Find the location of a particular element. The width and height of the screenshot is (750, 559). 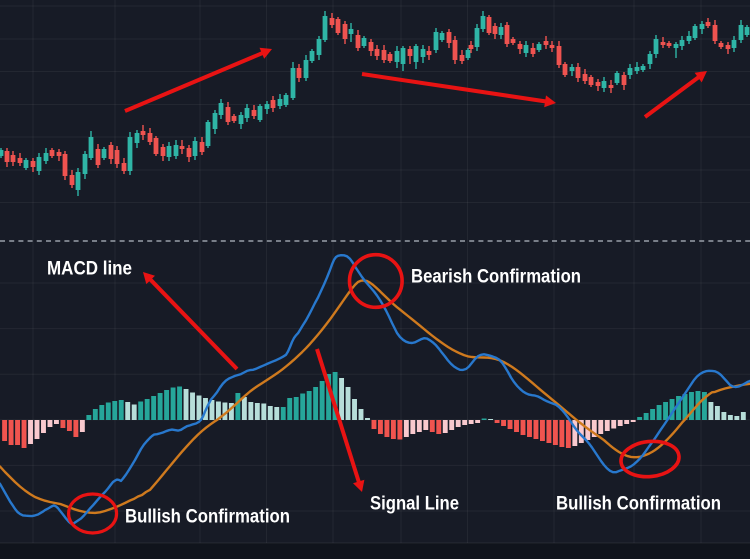

svg-text: MACD line is located at coordinates (89, 269).